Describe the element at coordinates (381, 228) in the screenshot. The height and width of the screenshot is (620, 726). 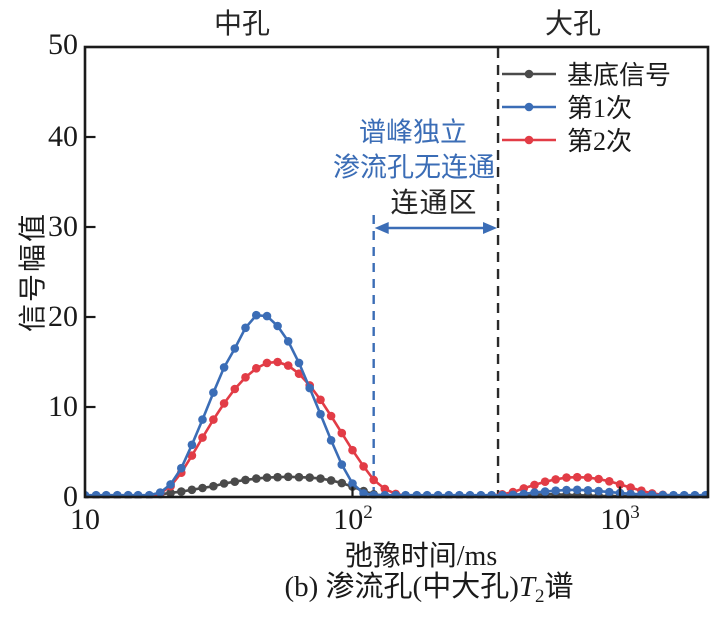
I see `arrowhead-left-icon` at that location.